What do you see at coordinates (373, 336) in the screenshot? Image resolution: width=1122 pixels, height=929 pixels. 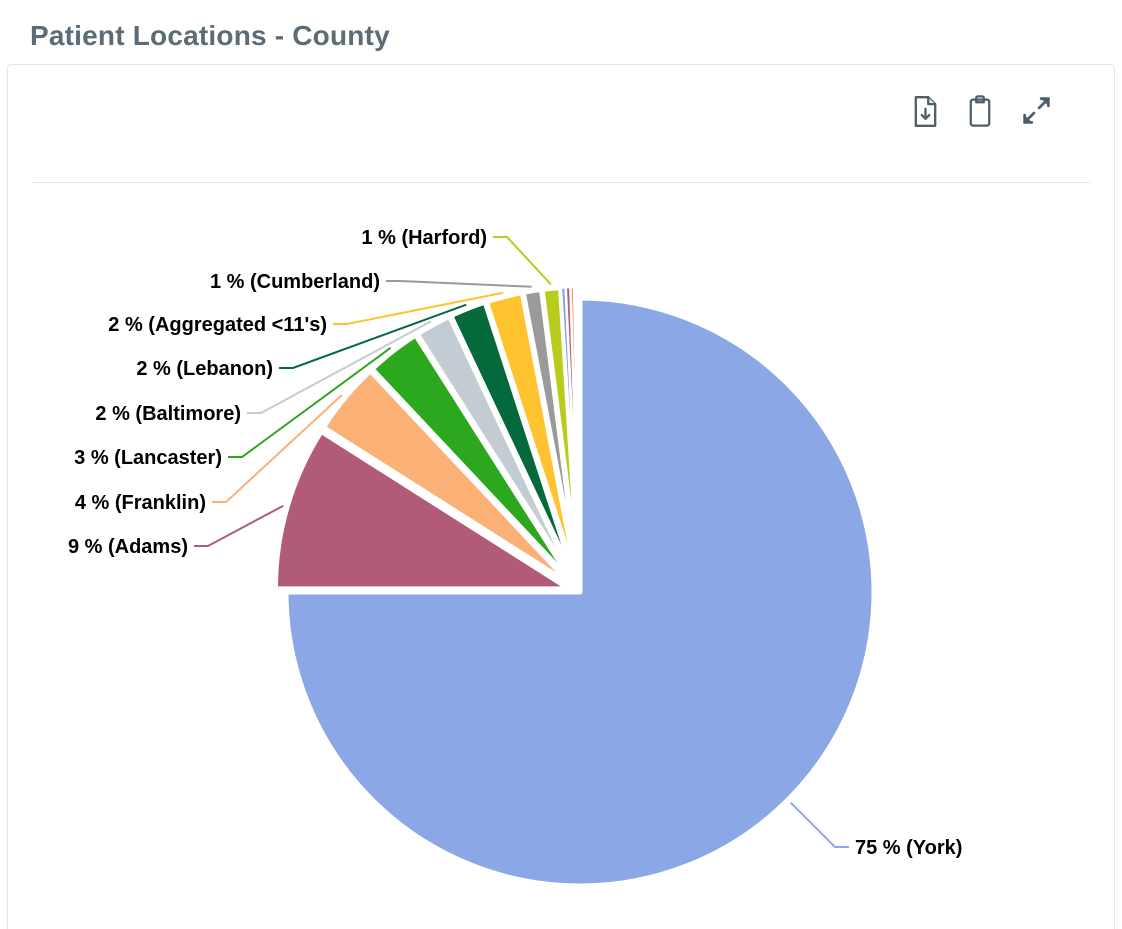 I see `leader-line-lebanon` at bounding box center [373, 336].